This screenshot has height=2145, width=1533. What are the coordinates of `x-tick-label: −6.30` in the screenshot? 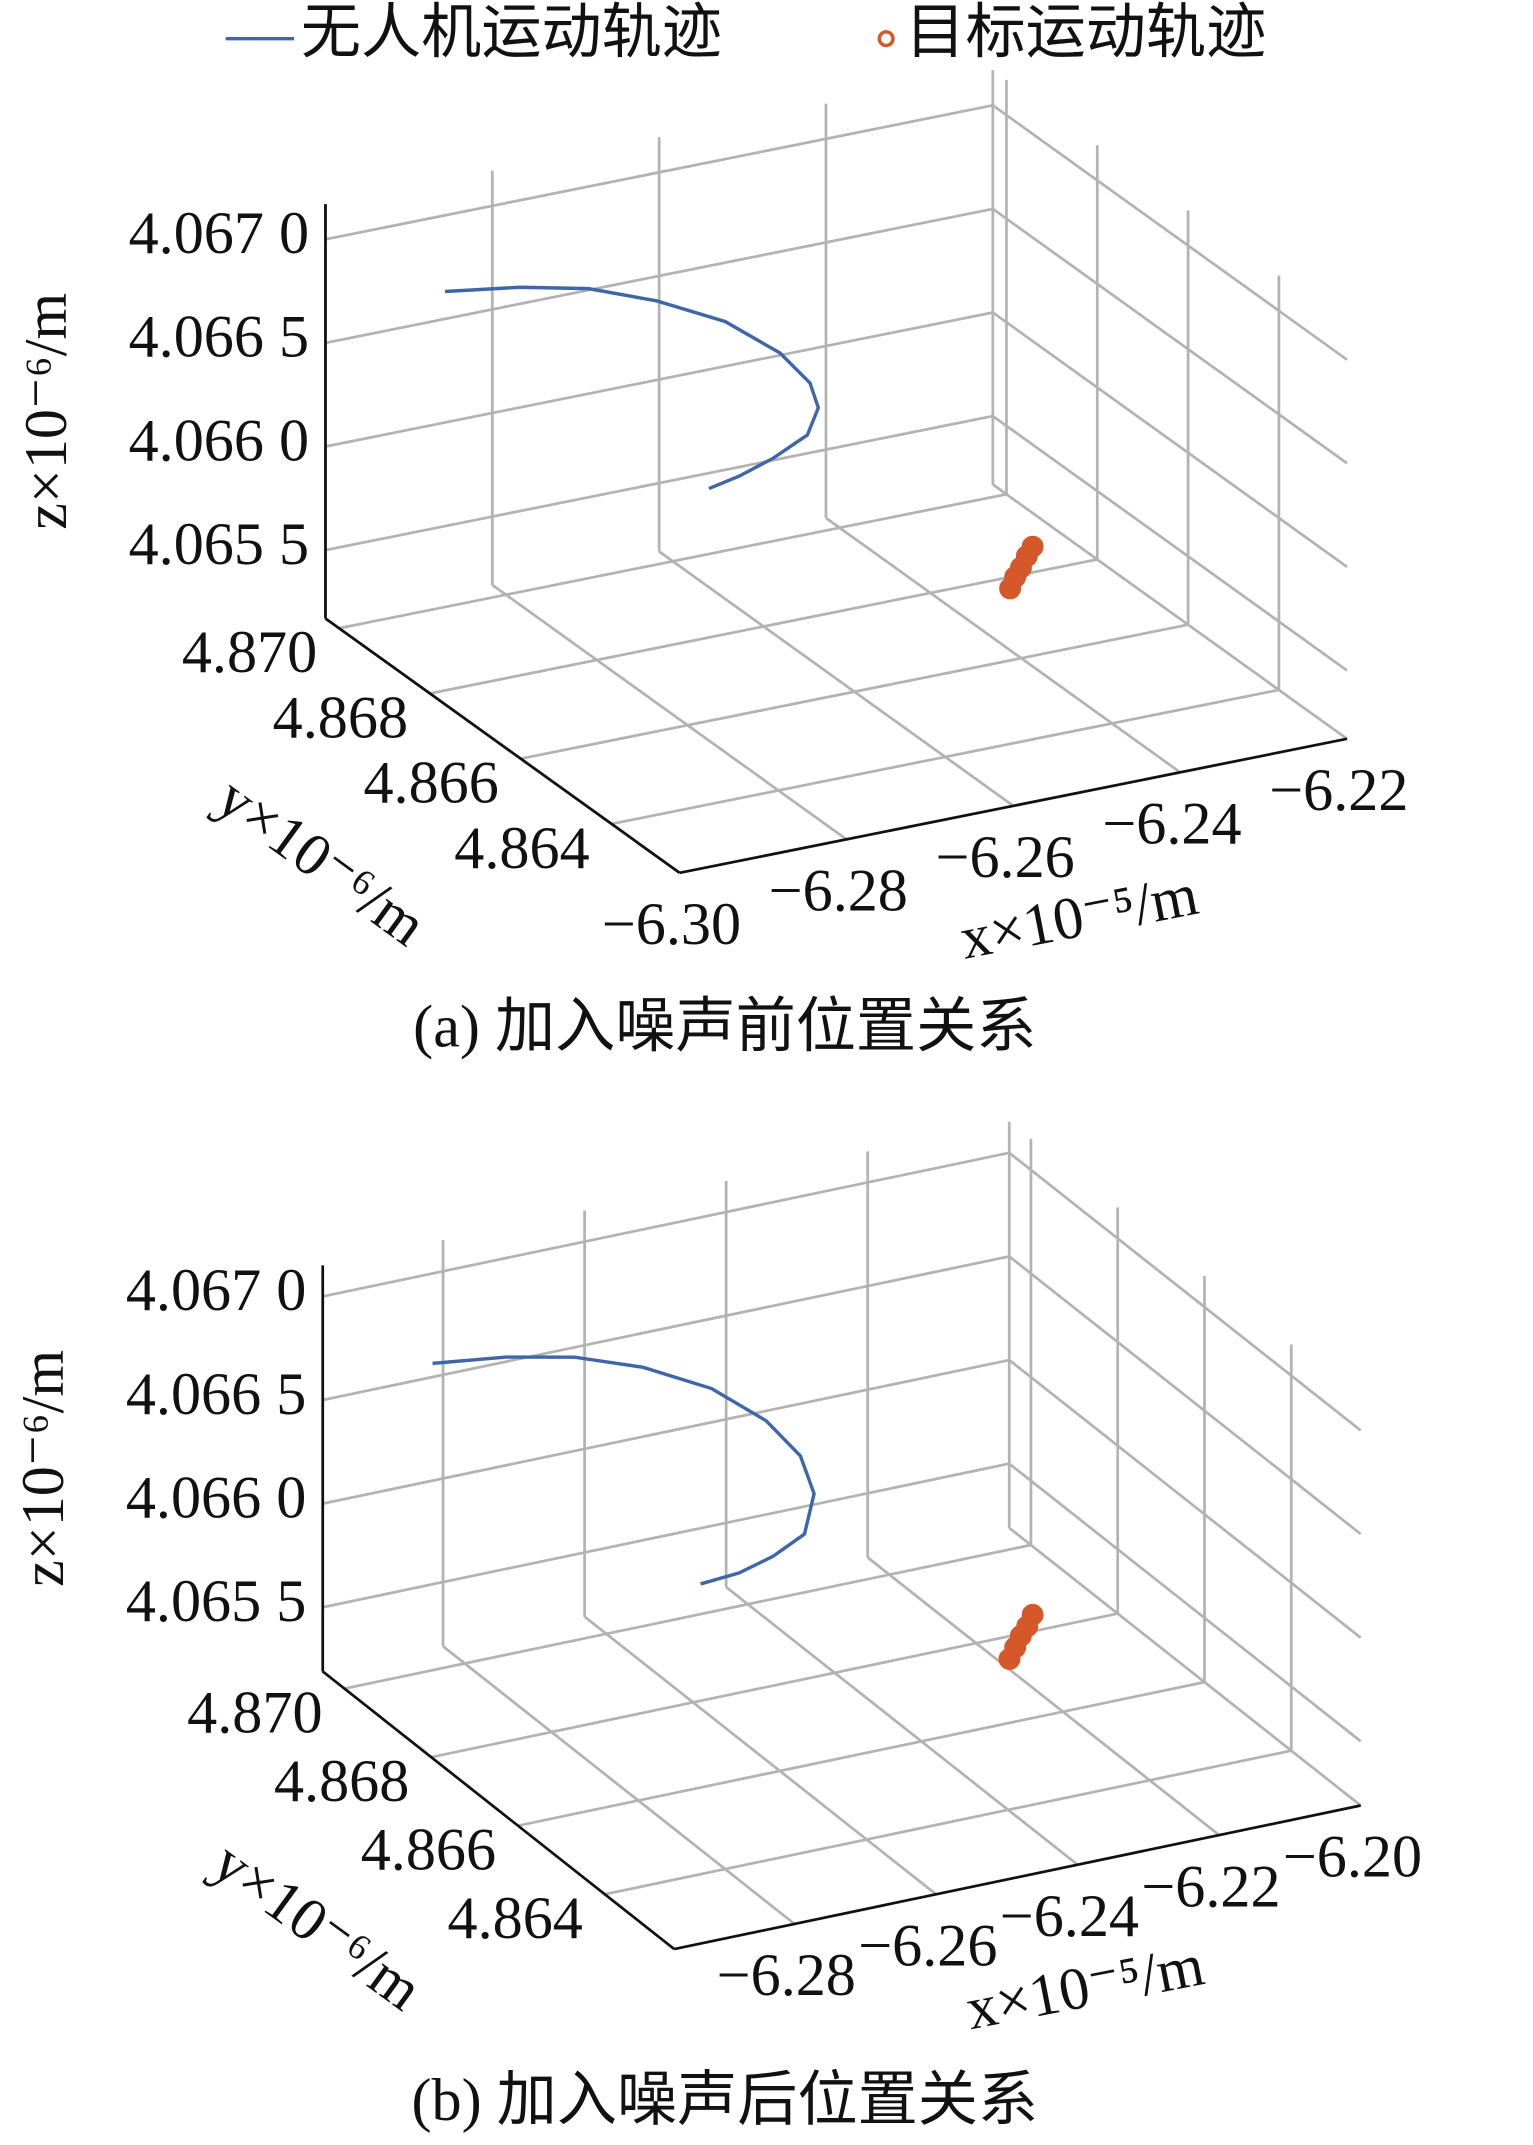 It's located at (671, 924).